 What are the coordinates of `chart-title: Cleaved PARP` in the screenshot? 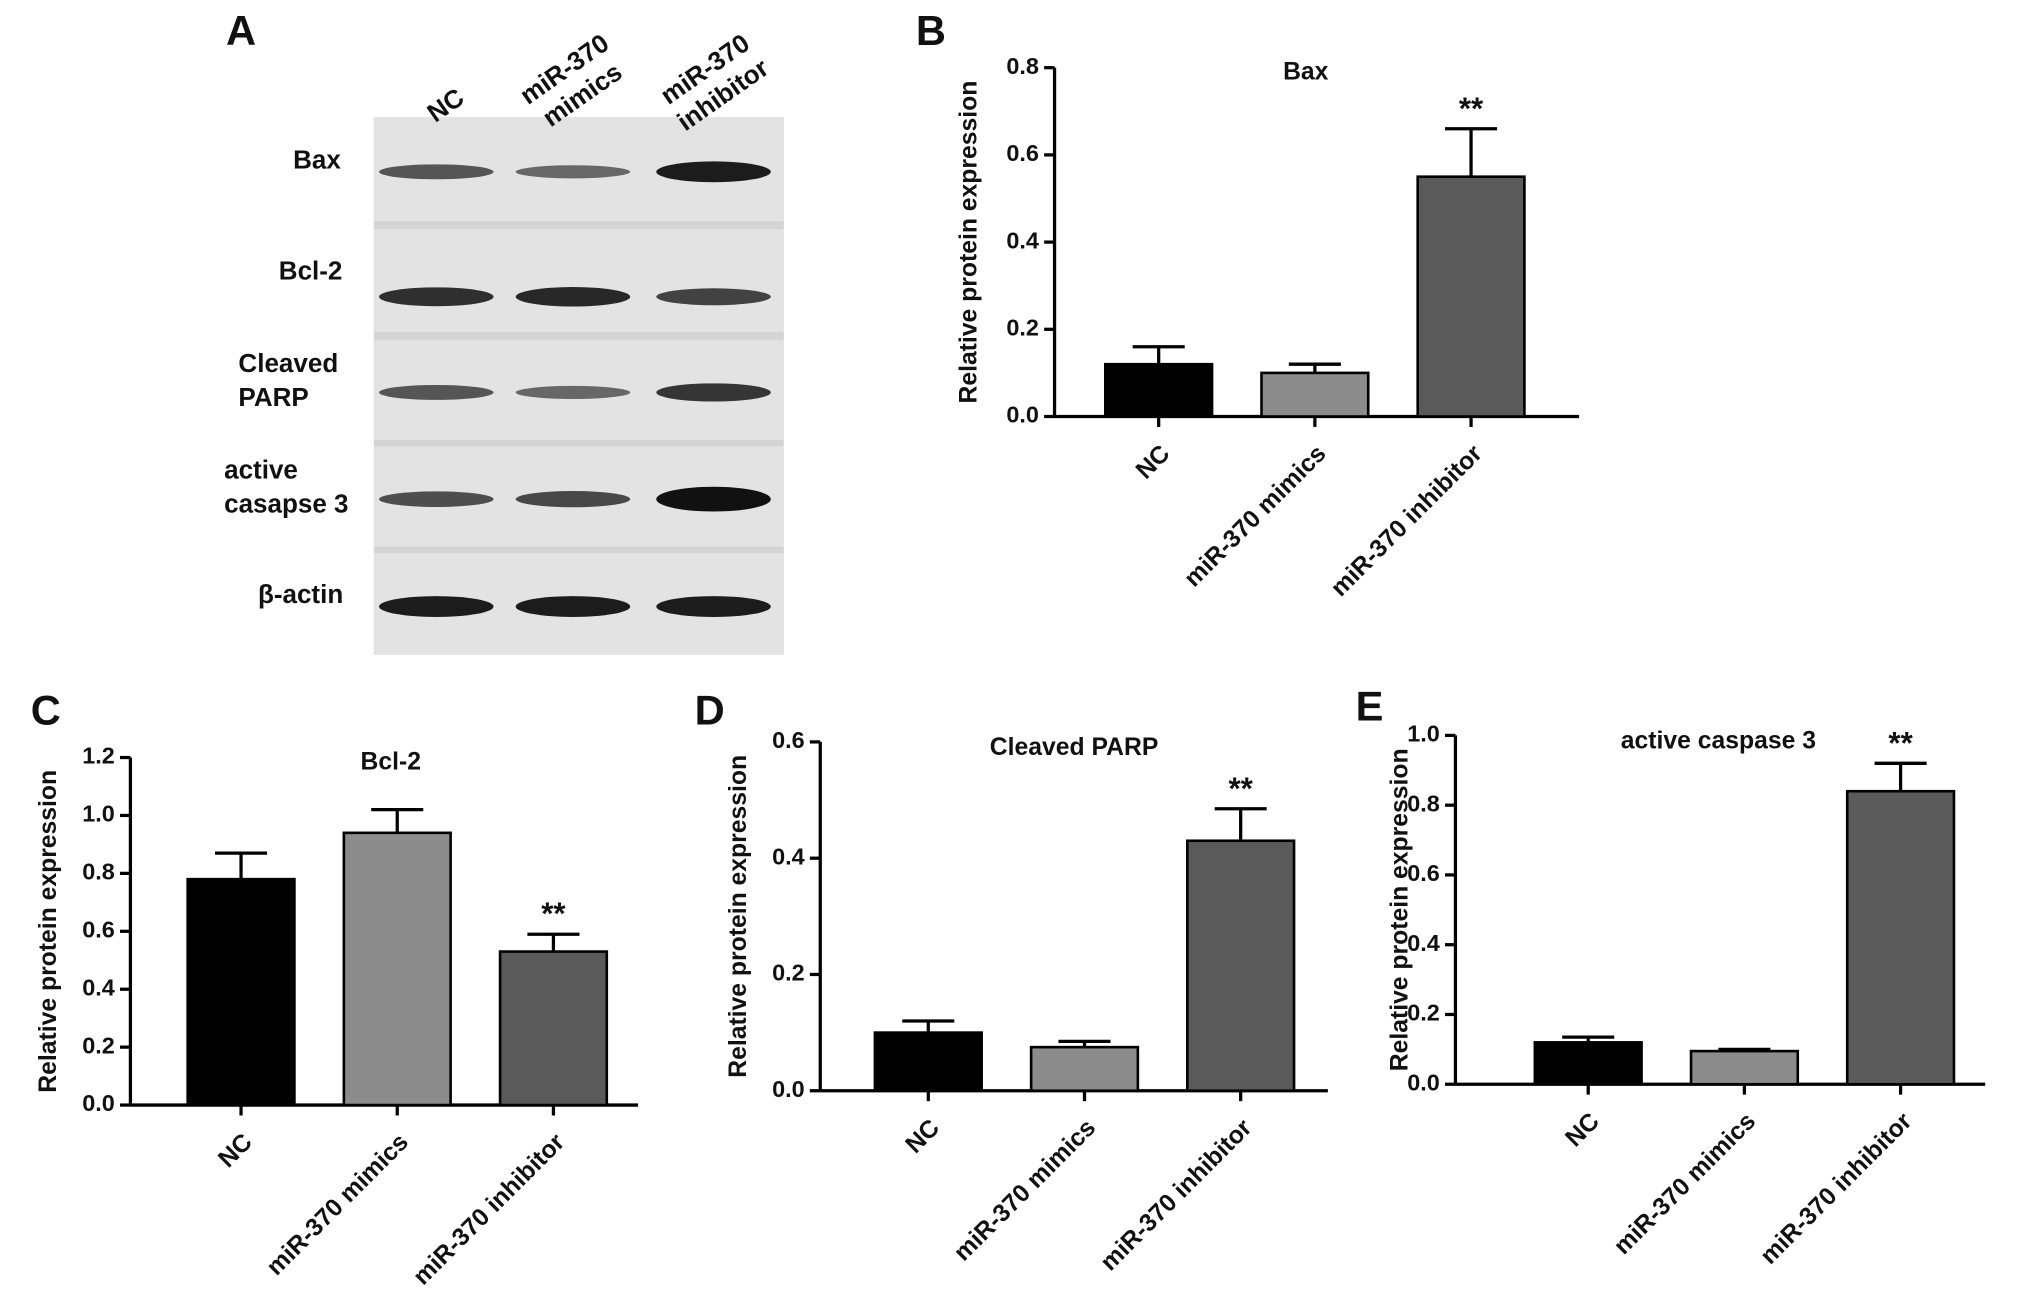 It's located at (1074, 747).